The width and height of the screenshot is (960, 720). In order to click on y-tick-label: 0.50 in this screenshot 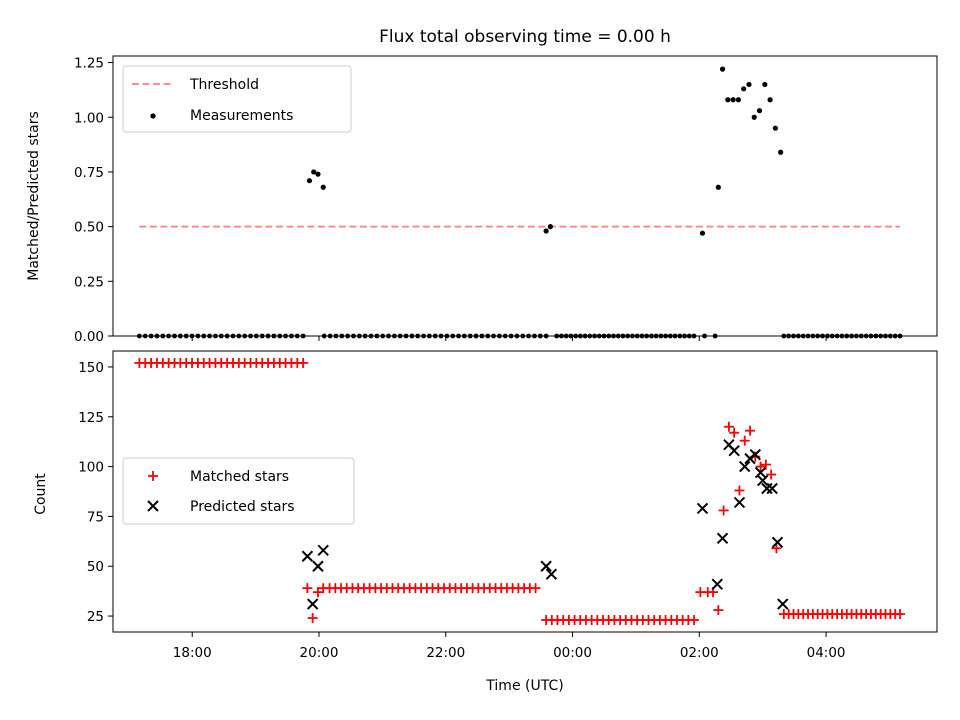, I will do `click(89, 228)`.